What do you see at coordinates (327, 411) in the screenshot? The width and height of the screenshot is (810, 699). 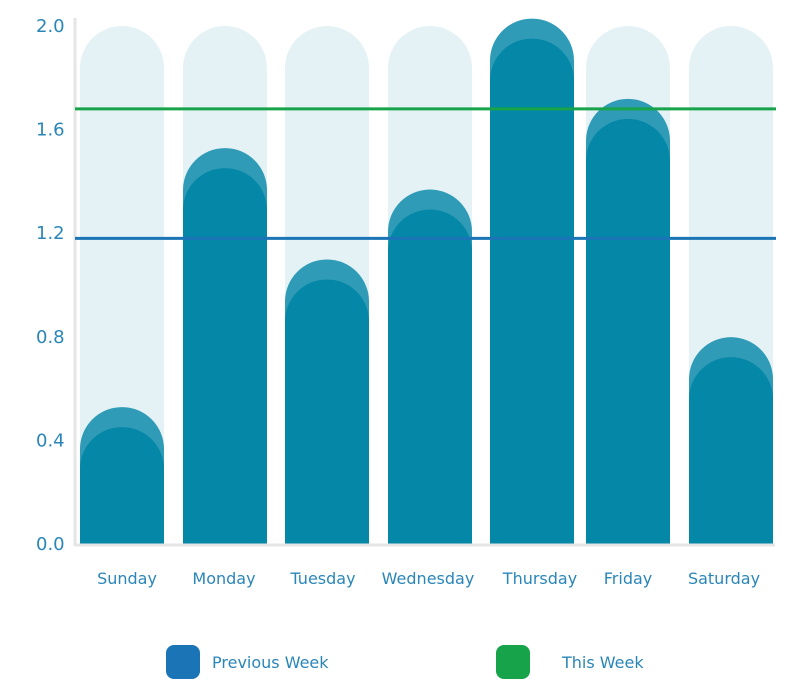 I see `bar-tuesday` at bounding box center [327, 411].